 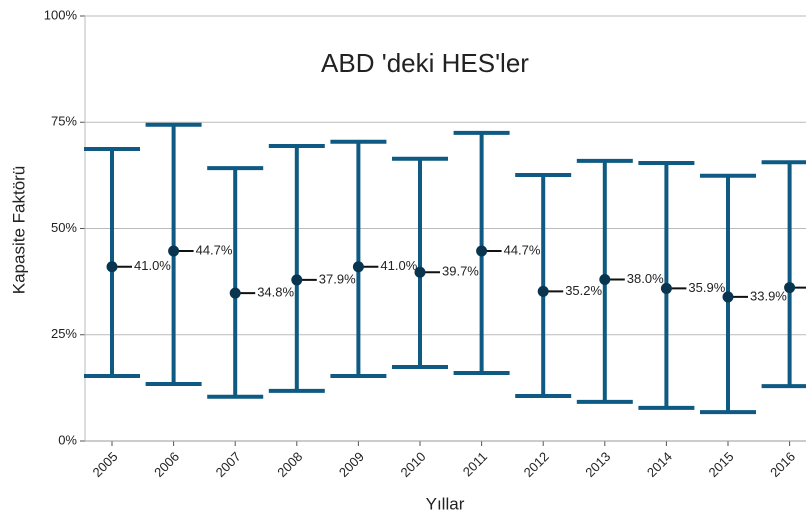 I want to click on data-label: 35.2%, so click(x=583, y=290).